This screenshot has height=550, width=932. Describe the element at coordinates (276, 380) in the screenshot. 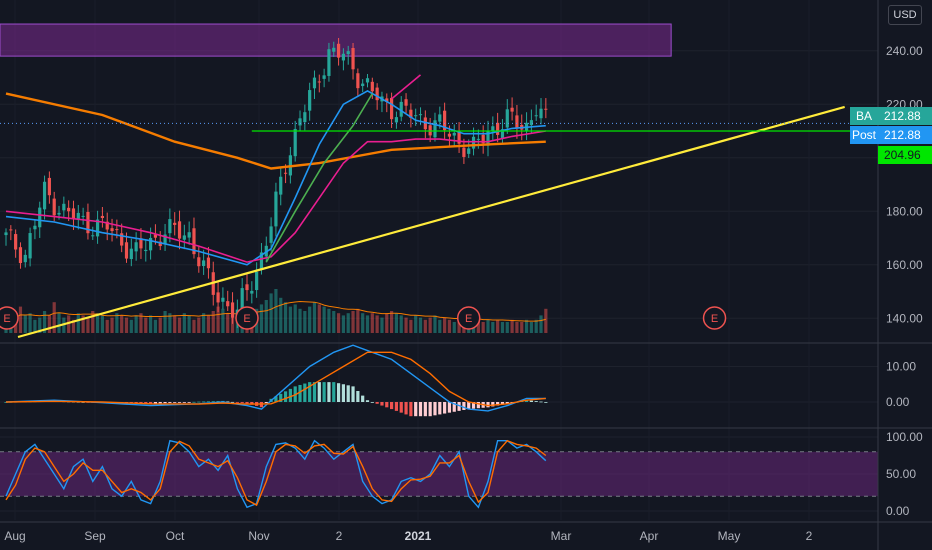

I see `macd-pane` at that location.